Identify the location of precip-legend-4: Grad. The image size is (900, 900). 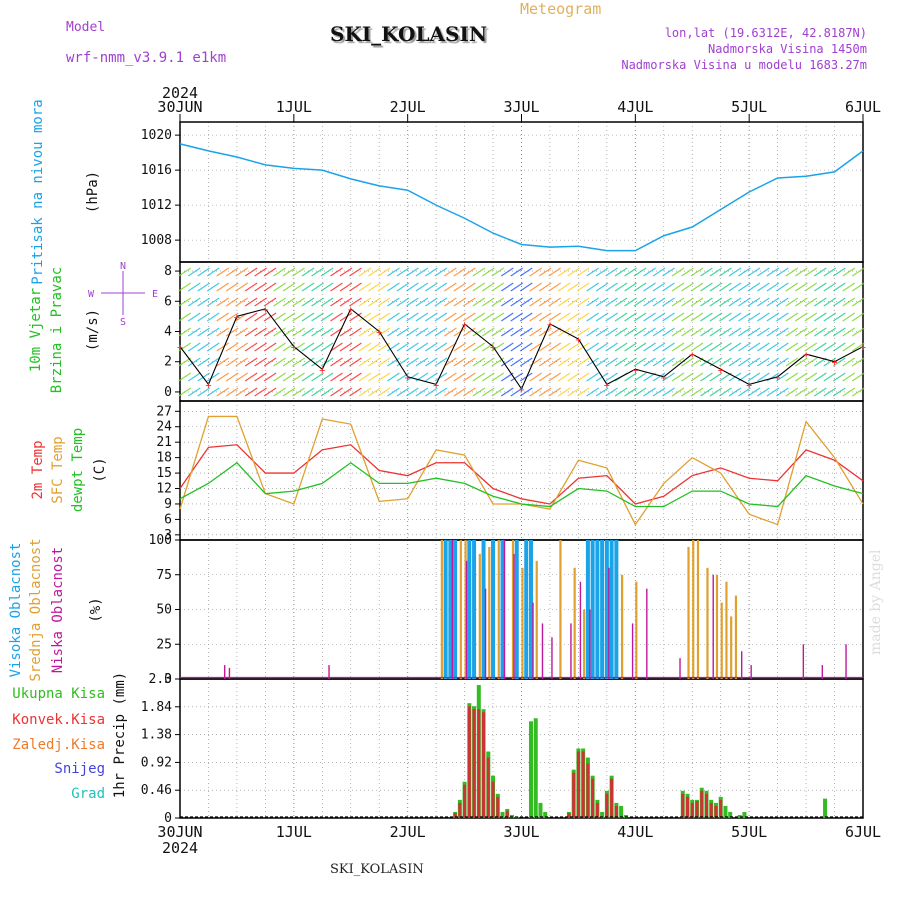
(88, 794).